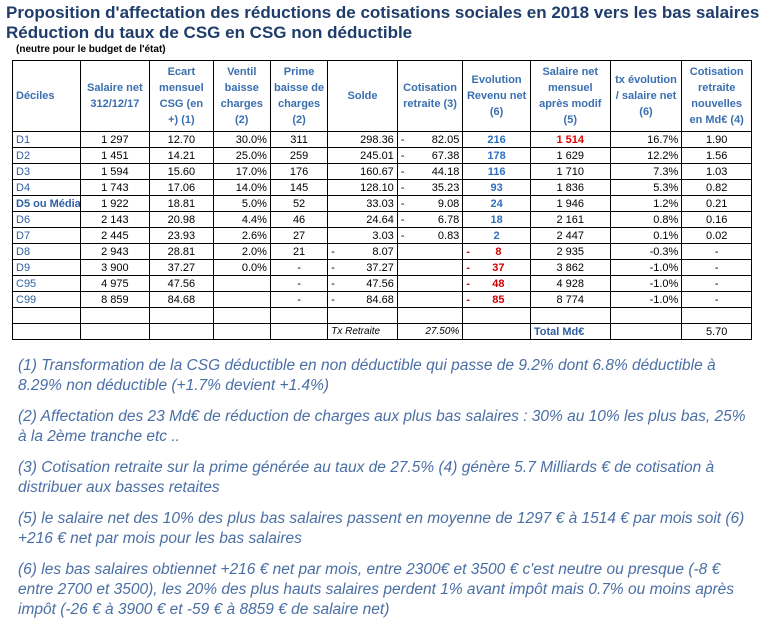 The height and width of the screenshot is (644, 760). What do you see at coordinates (115, 187) in the screenshot?
I see `salaire-cell: 1 743` at bounding box center [115, 187].